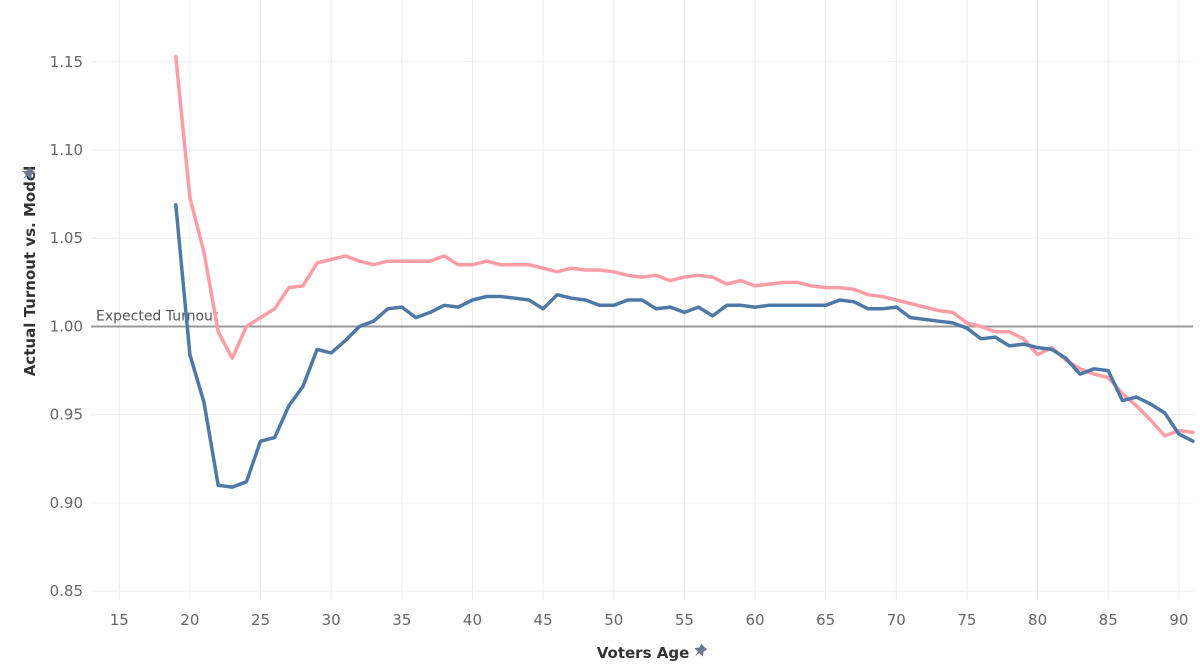 The width and height of the screenshot is (1200, 669). Describe the element at coordinates (189, 620) in the screenshot. I see `x-tick-label: 20` at that location.